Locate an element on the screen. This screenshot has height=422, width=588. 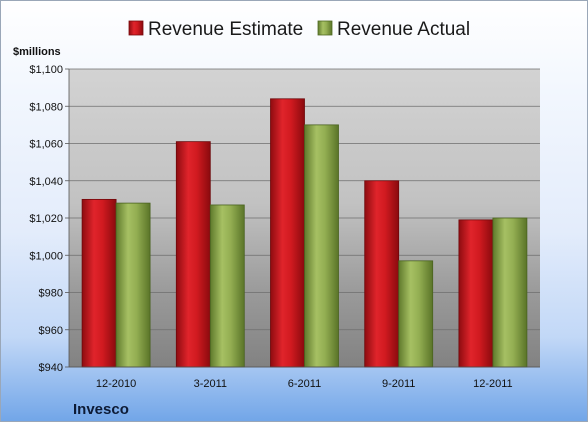
legend: Revenue Estimate Revenue Actual is located at coordinates (299, 29).